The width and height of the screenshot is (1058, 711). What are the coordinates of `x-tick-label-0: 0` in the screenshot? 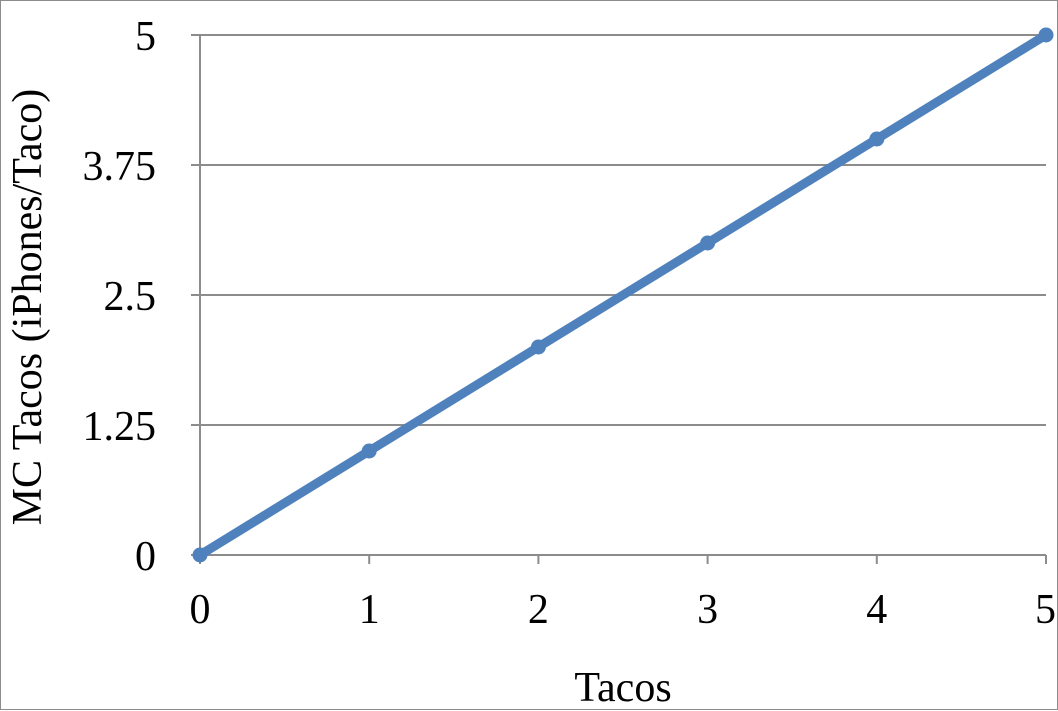 It's located at (200, 610).